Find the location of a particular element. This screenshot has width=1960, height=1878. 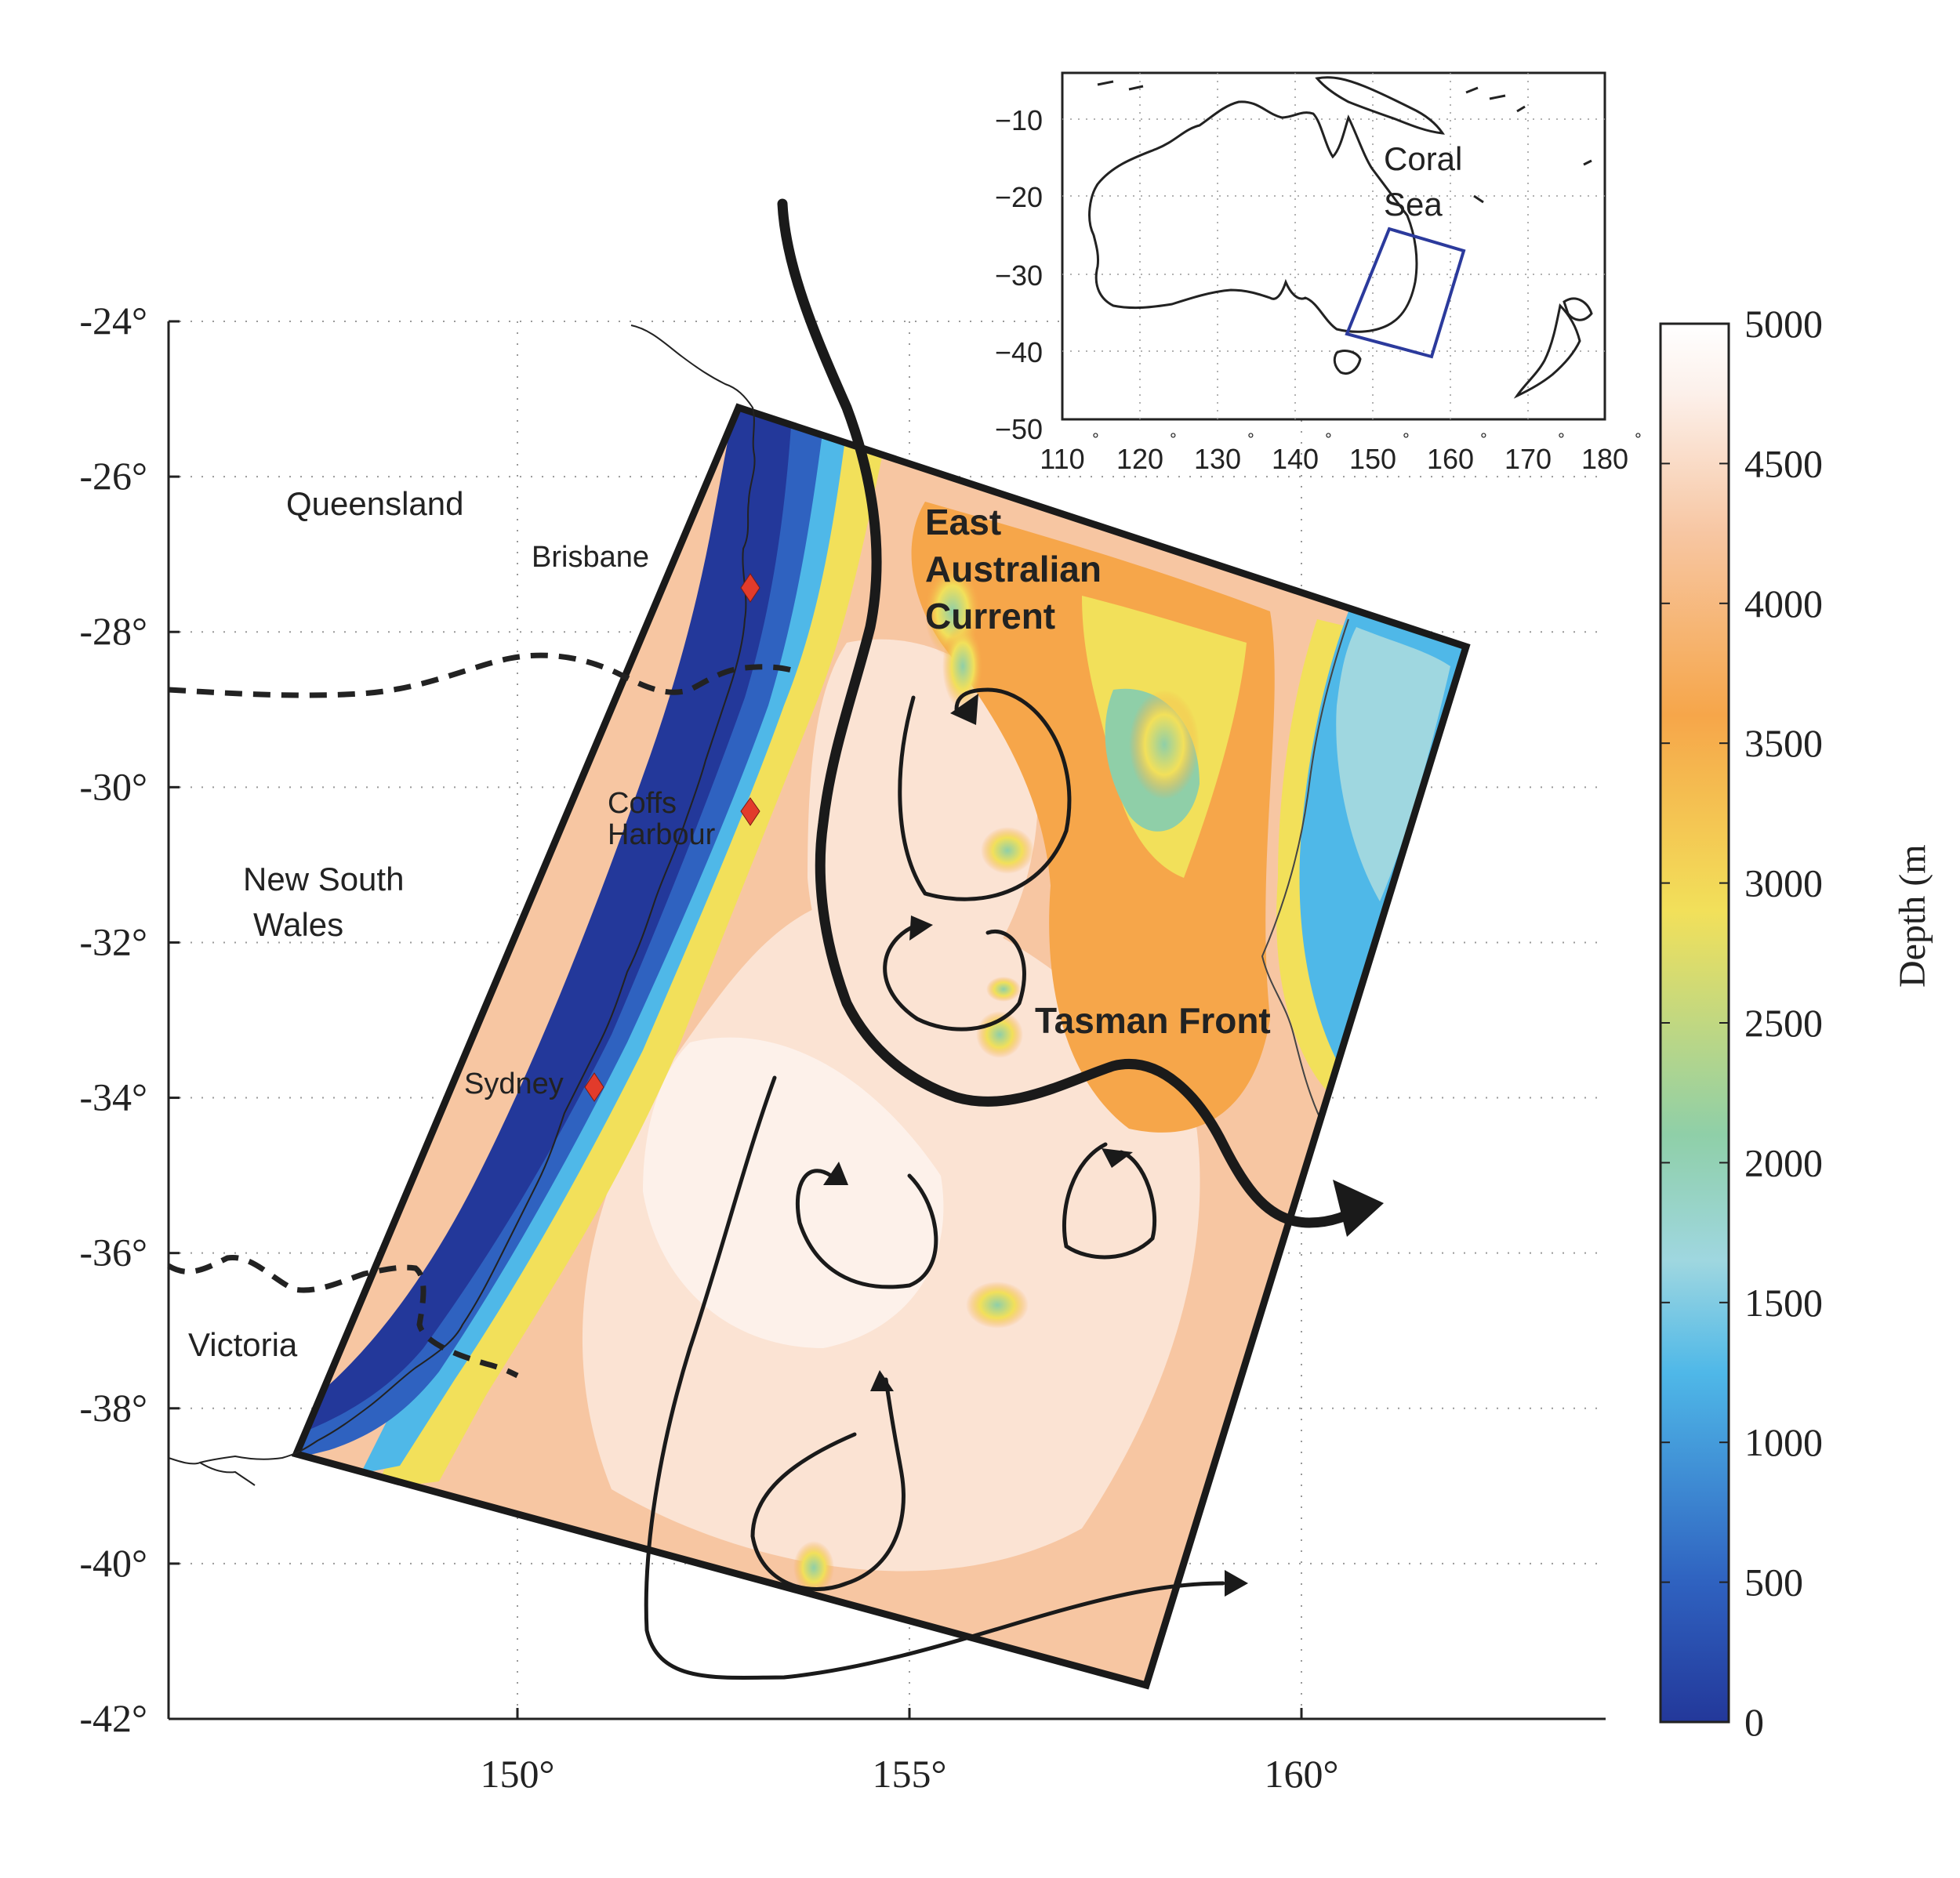

label-east-australian-current-line3: Current is located at coordinates (990, 616).